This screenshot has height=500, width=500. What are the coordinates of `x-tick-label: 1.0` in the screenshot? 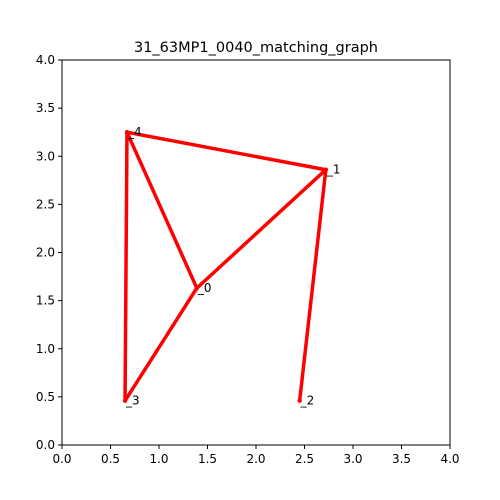 It's located at (158, 459).